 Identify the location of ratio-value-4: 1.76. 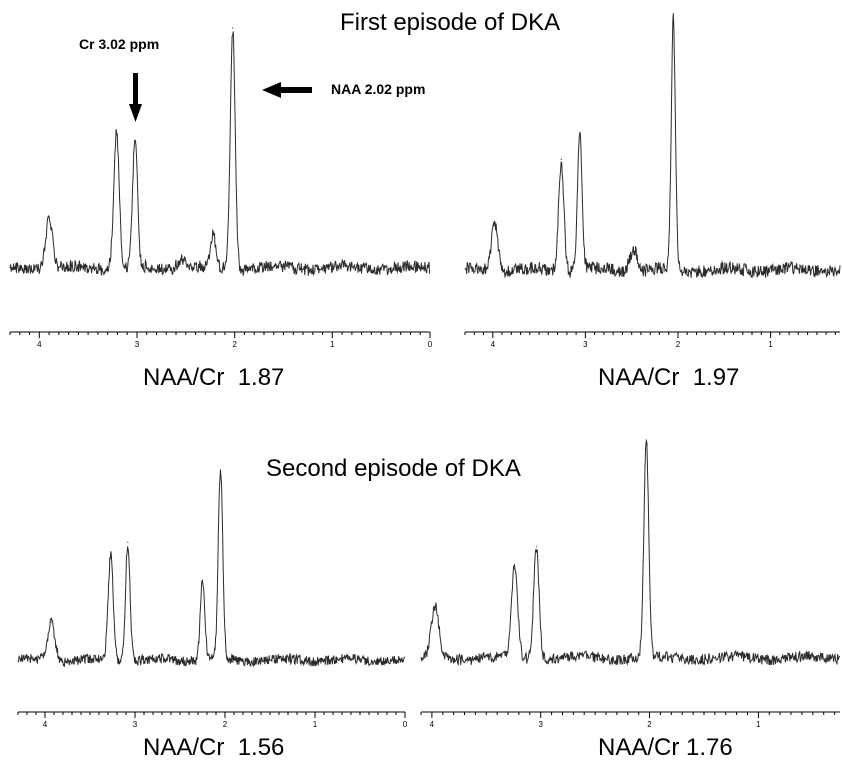
(709, 747).